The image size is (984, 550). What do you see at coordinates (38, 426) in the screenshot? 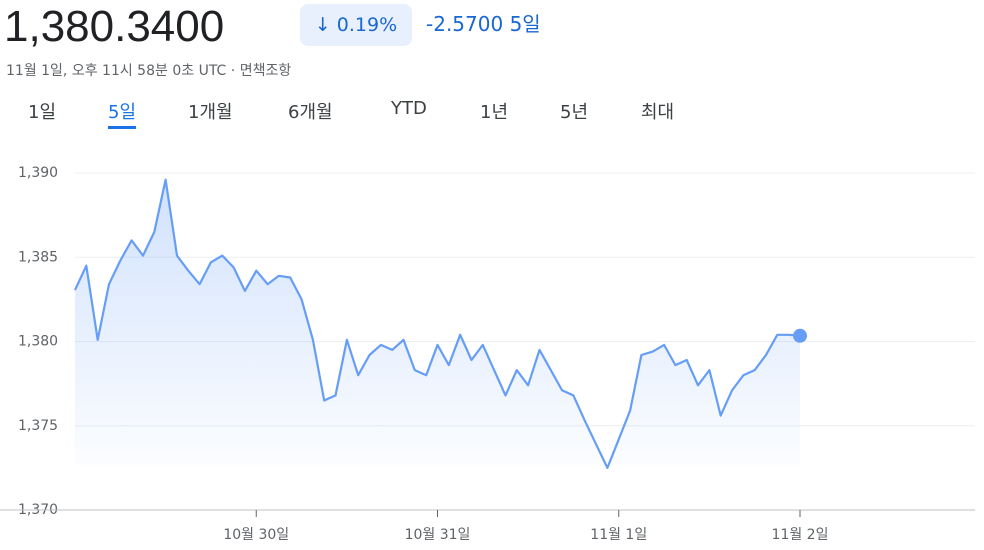
I see `y-tick-label: 1,375` at bounding box center [38, 426].